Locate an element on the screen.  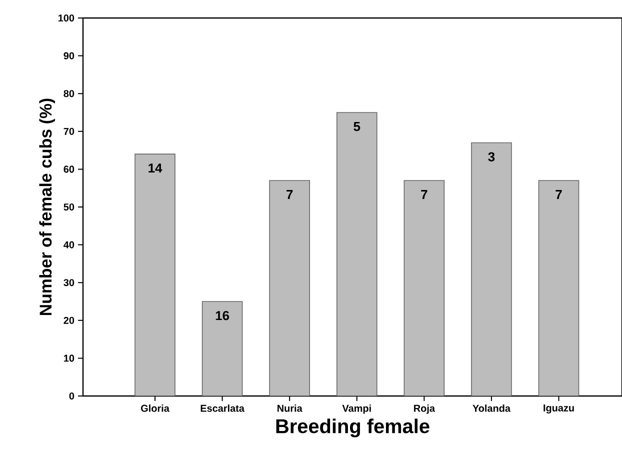
x-axis-title: Breeding female is located at coordinates (353, 428).